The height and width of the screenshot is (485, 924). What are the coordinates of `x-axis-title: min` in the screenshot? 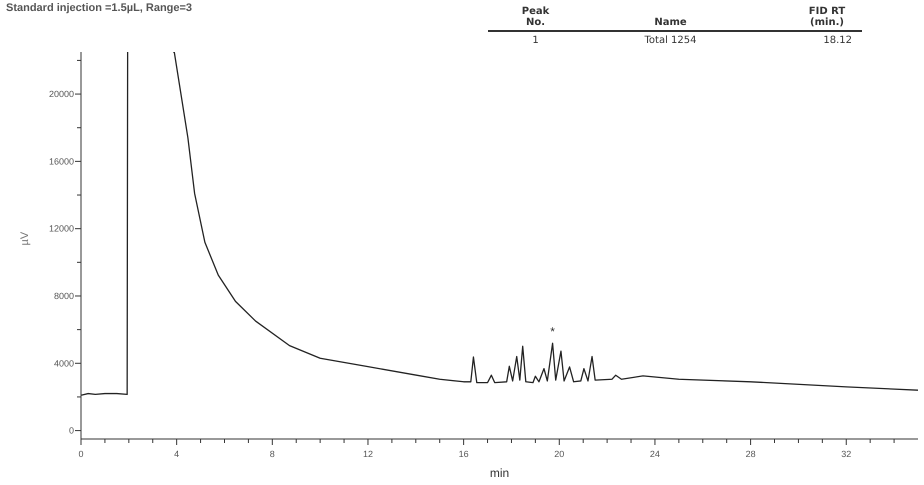 It's located at (500, 473).